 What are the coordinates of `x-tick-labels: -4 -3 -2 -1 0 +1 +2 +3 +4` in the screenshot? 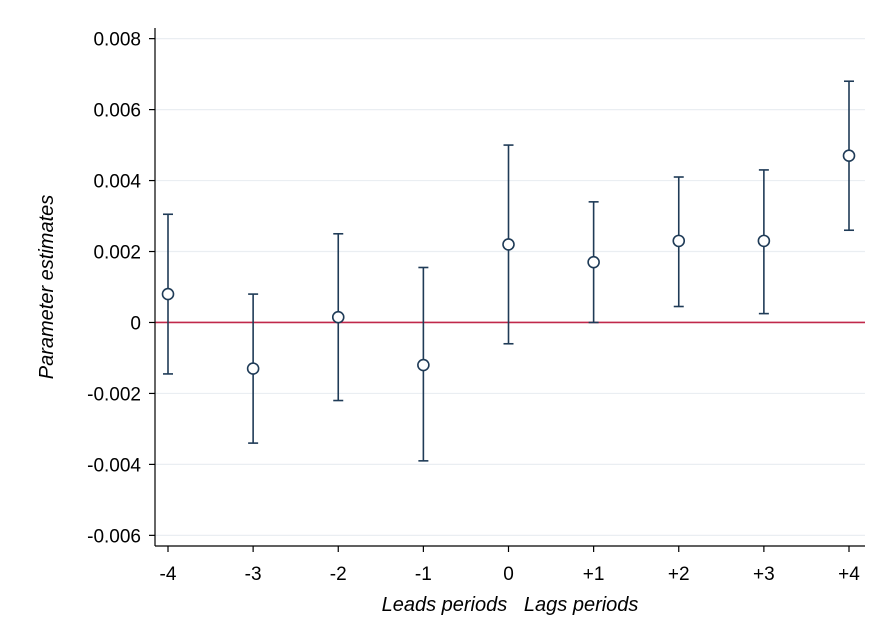 It's located at (510, 574).